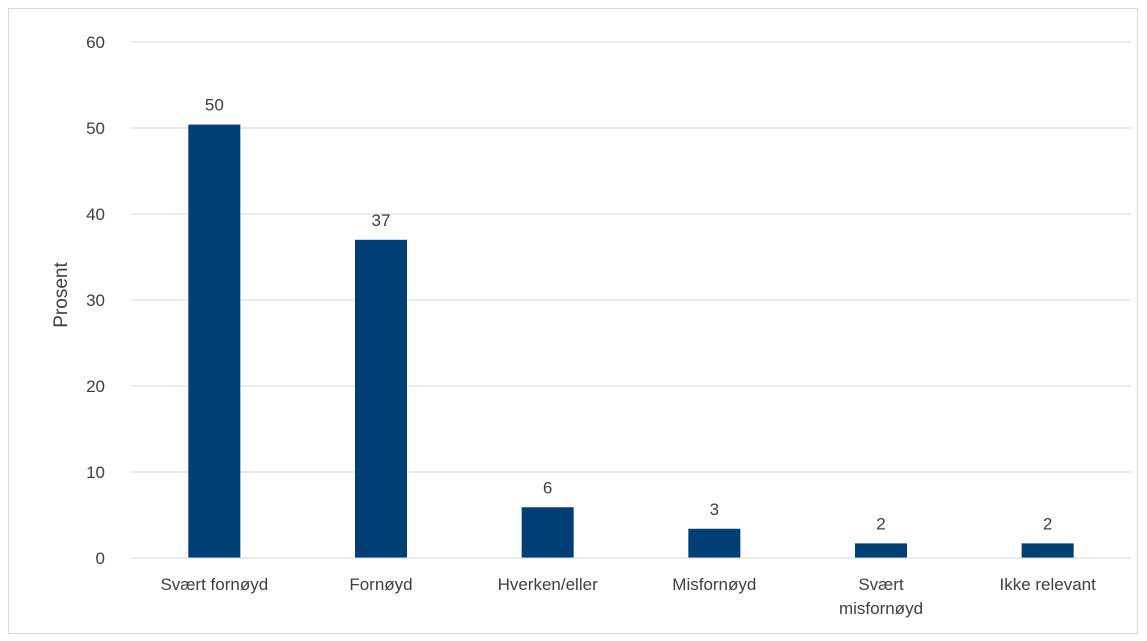 The width and height of the screenshot is (1147, 641). I want to click on x-category-label: Svært misfornøyd, so click(881, 596).